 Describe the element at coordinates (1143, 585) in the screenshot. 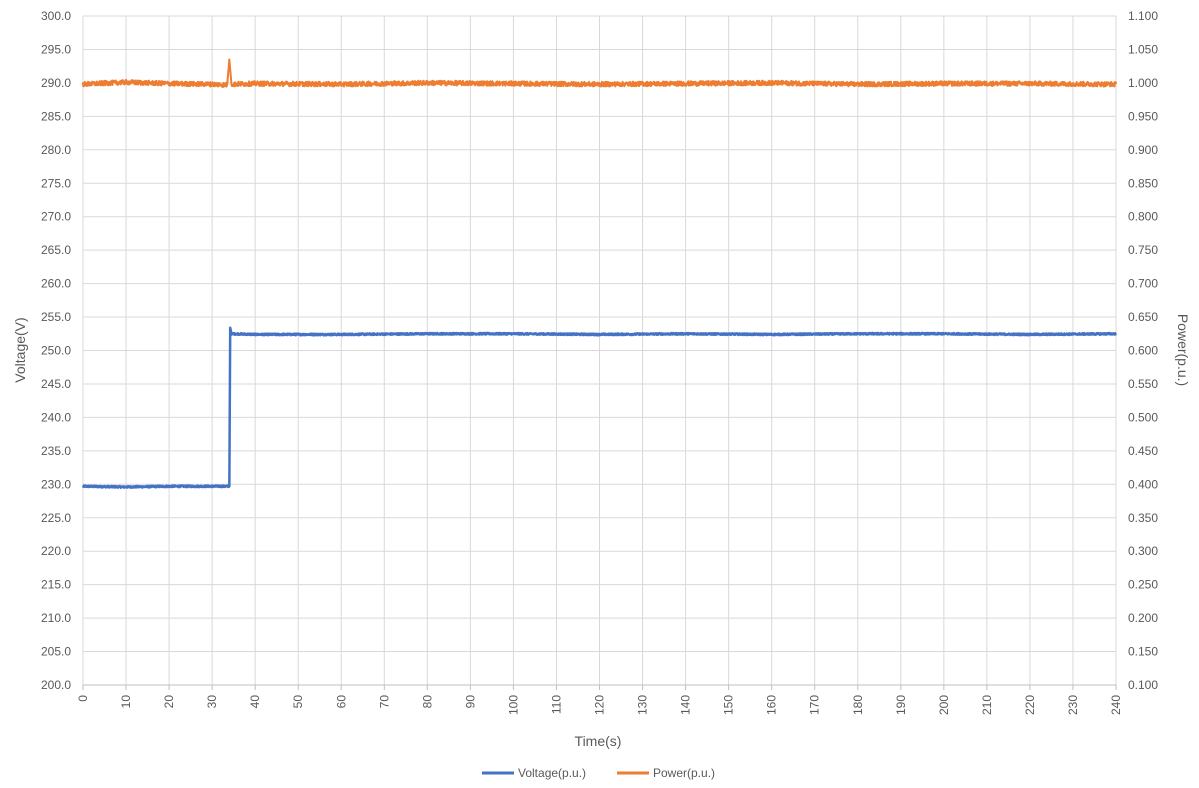

I see `y-right-tick-label: 0.250` at that location.